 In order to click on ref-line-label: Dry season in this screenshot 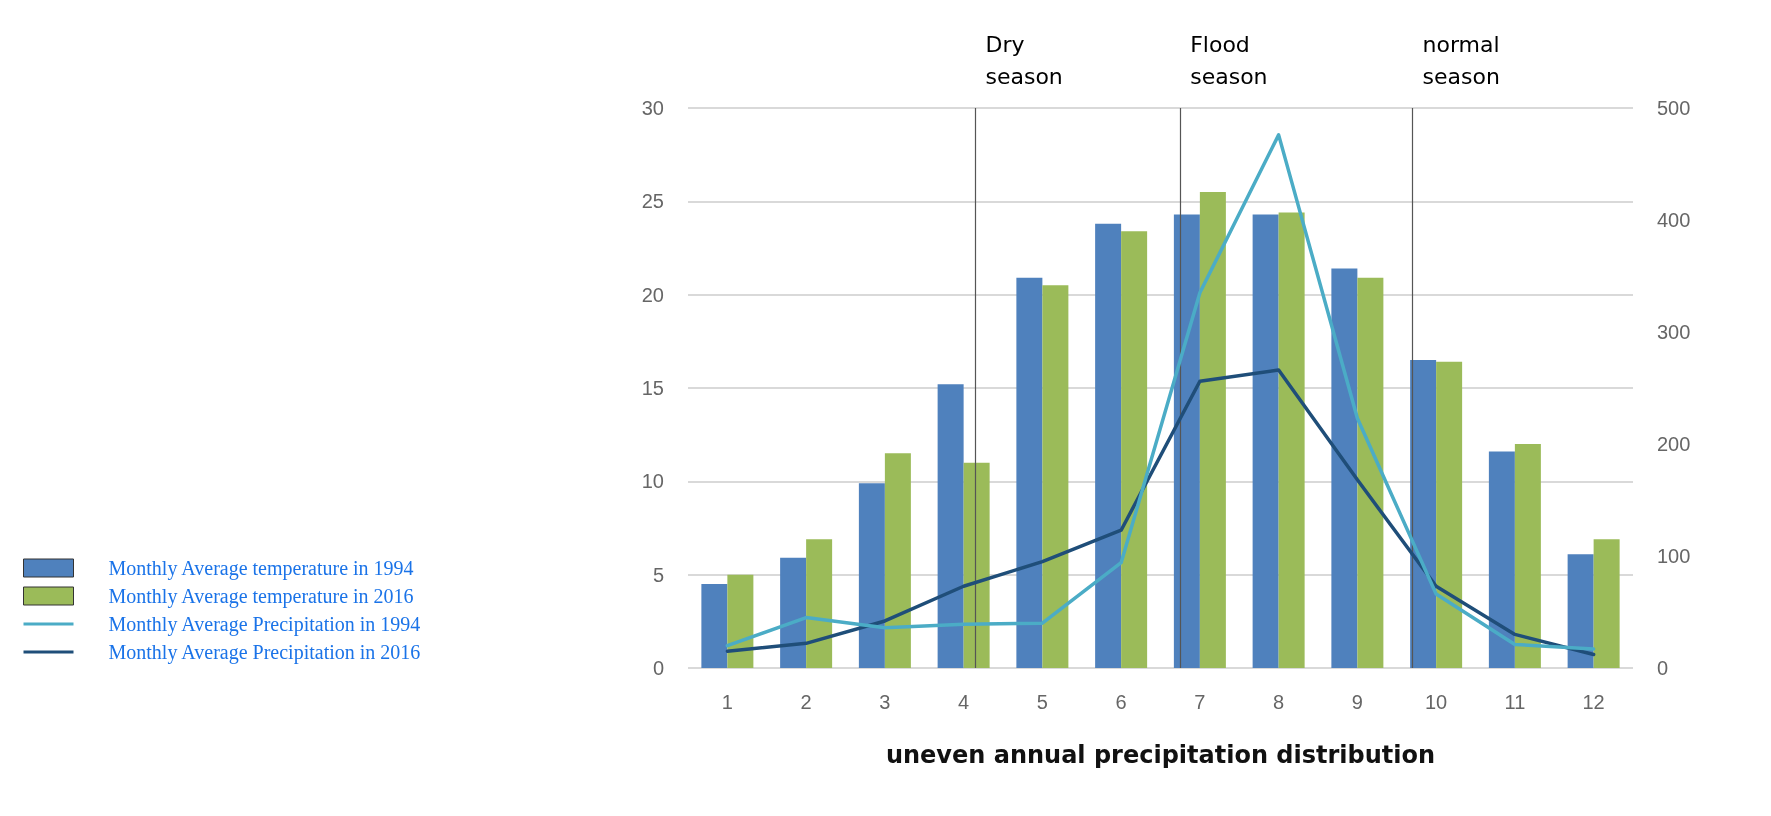, I will do `click(1024, 60)`.